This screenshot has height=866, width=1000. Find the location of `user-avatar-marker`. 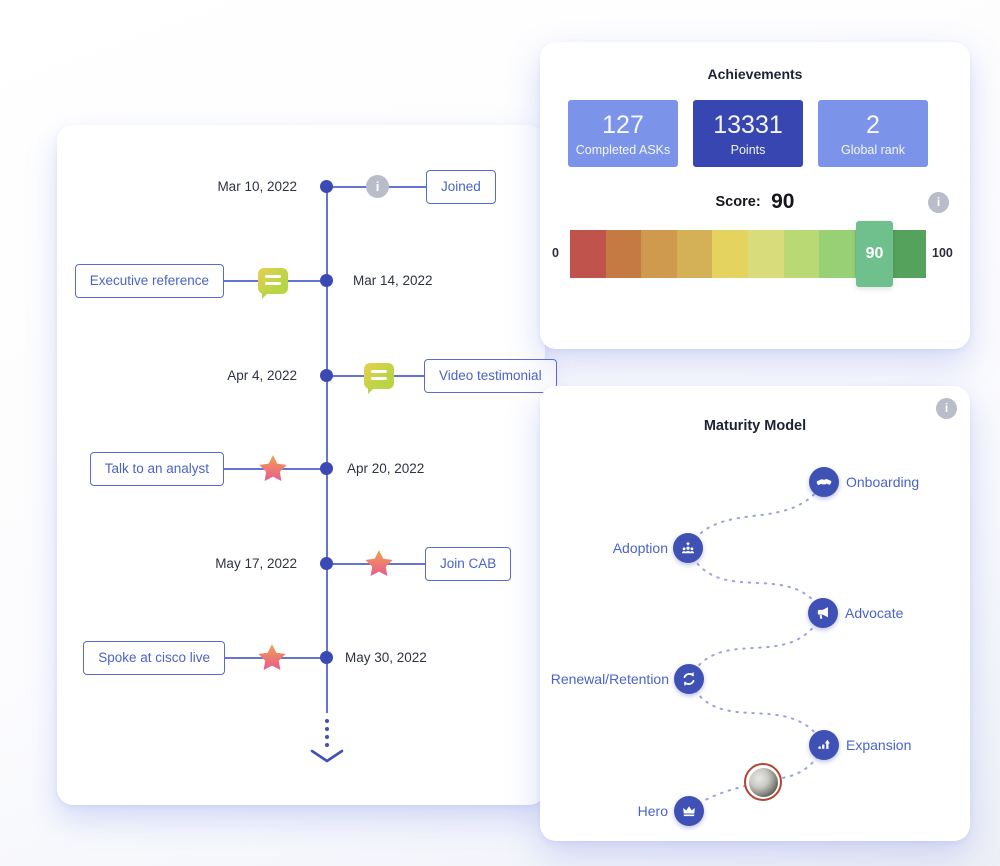

user-avatar-marker is located at coordinates (763, 782).